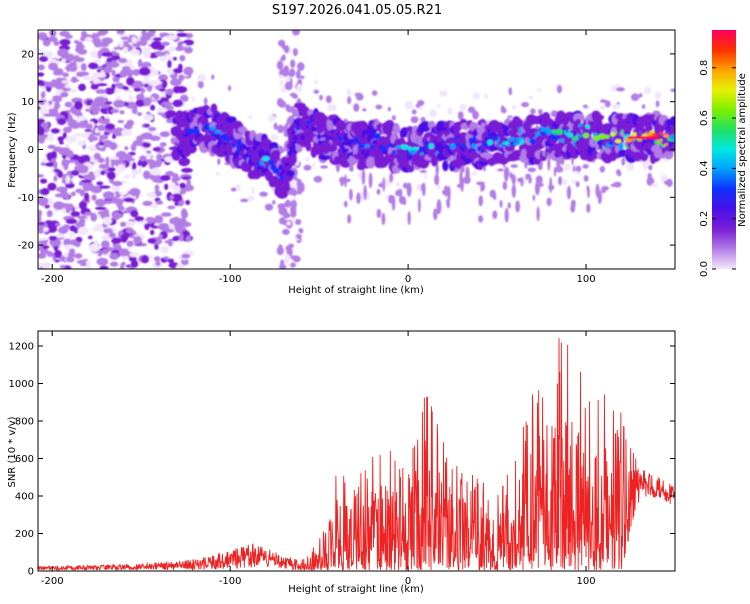 The height and width of the screenshot is (604, 750). What do you see at coordinates (717, 168) in the screenshot?
I see `colorbar-axes: 0.0 0.2 0.4 0.6 0.8` at bounding box center [717, 168].